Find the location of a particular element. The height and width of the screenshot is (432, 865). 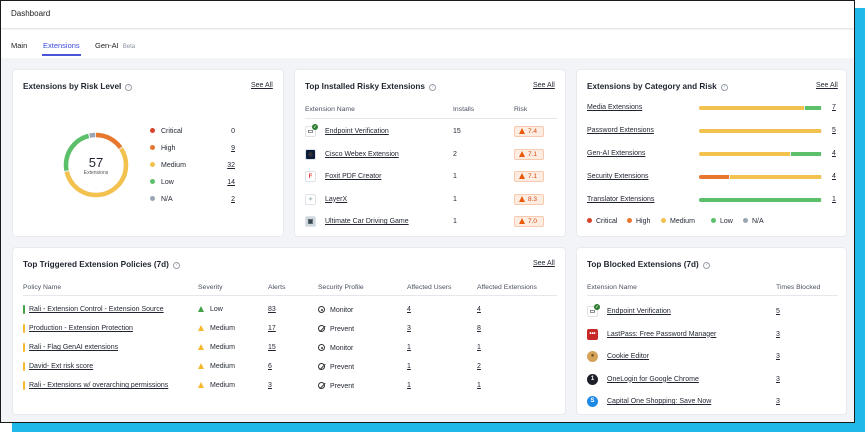

risky-installs: 15 is located at coordinates (457, 131).